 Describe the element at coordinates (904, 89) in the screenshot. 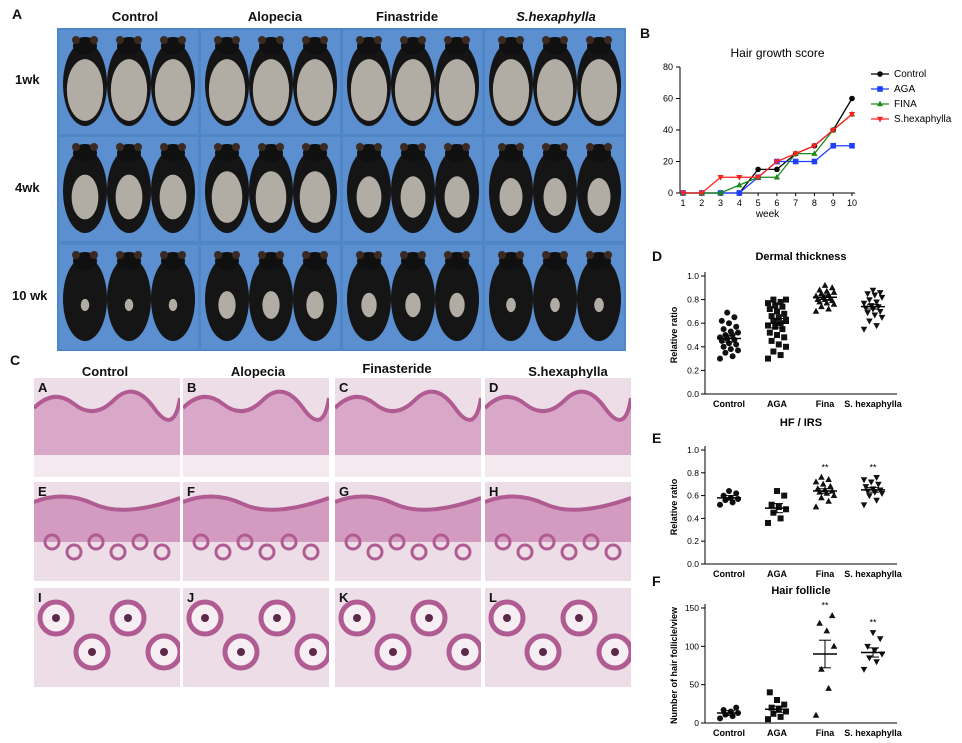

I see `legend-label: AGA` at that location.